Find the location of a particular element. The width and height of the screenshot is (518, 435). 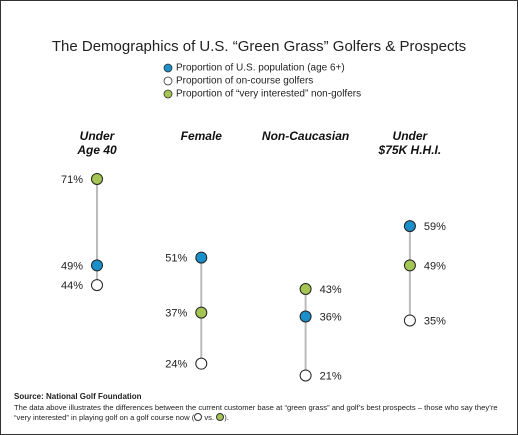

value-label: 59% is located at coordinates (435, 227).